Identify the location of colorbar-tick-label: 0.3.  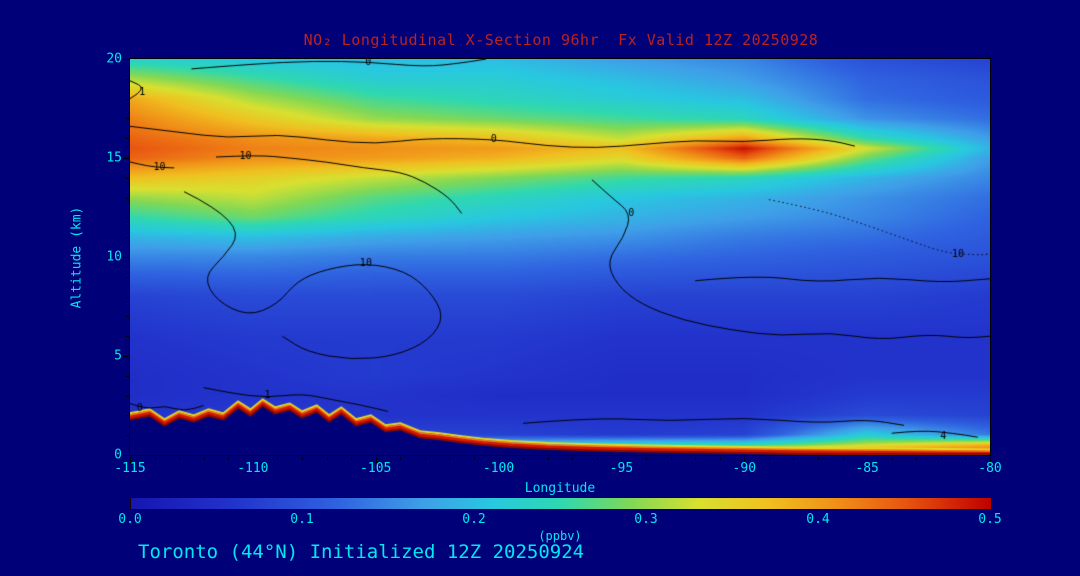
(646, 519).